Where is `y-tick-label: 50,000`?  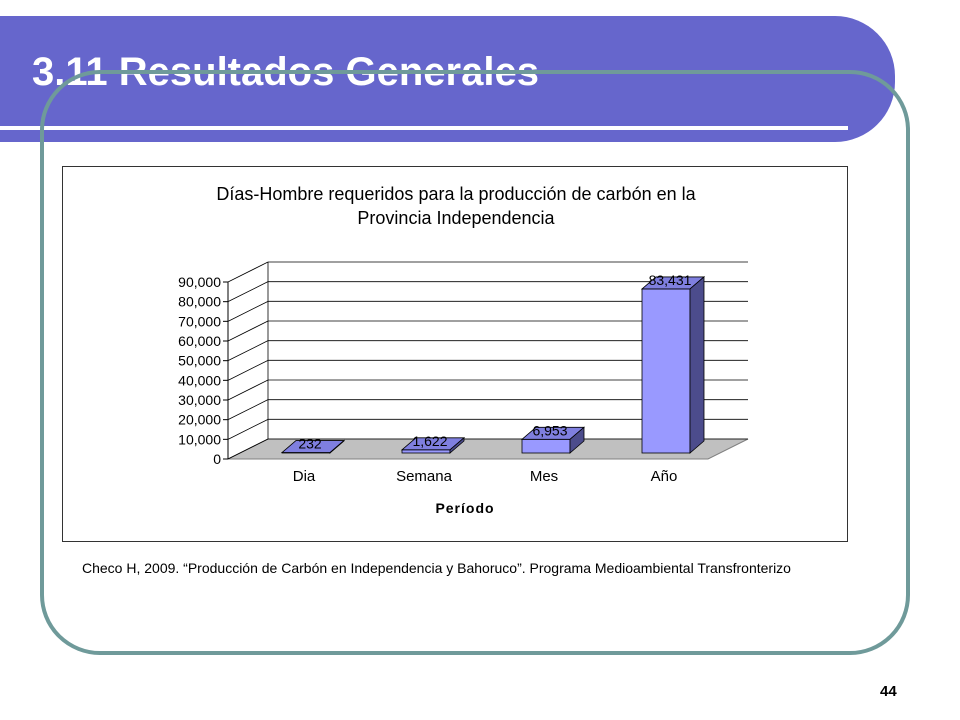 y-tick-label: 50,000 is located at coordinates (199, 361).